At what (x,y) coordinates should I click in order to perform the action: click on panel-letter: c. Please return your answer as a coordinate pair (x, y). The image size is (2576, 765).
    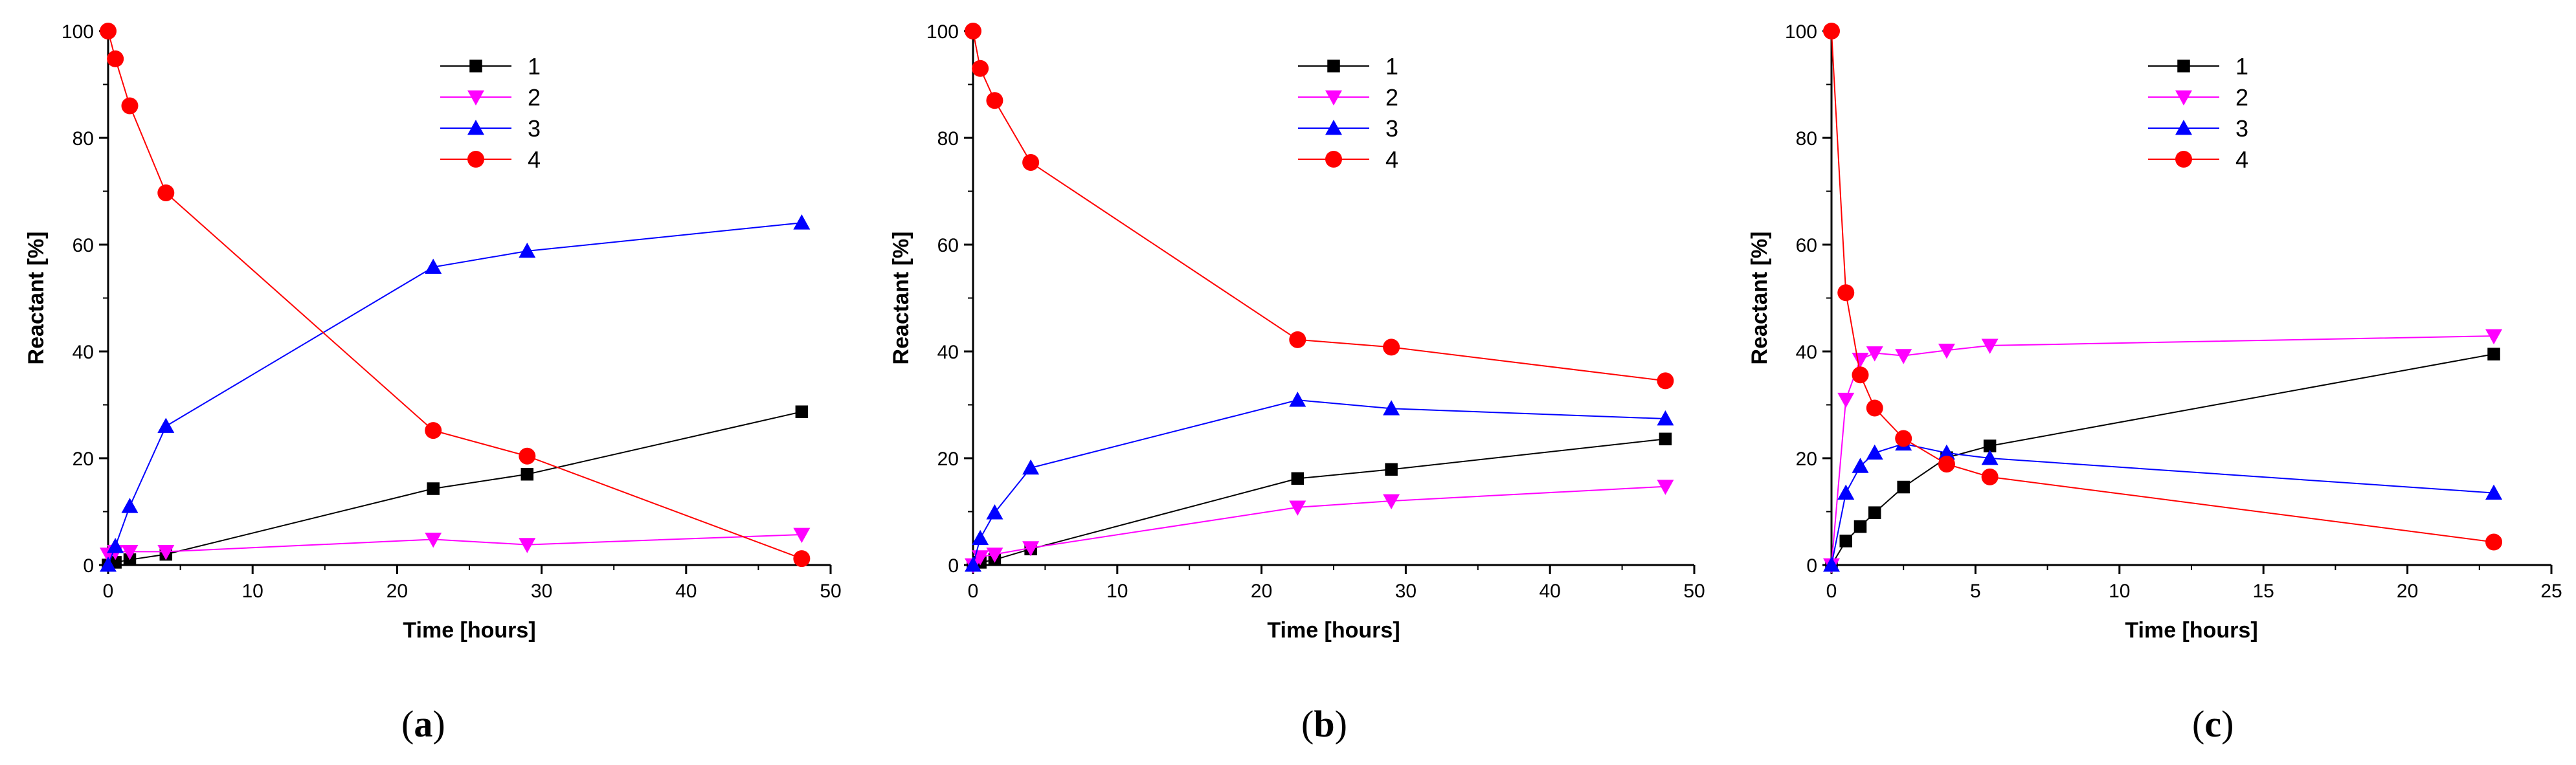
    Looking at the image, I should click on (2212, 724).